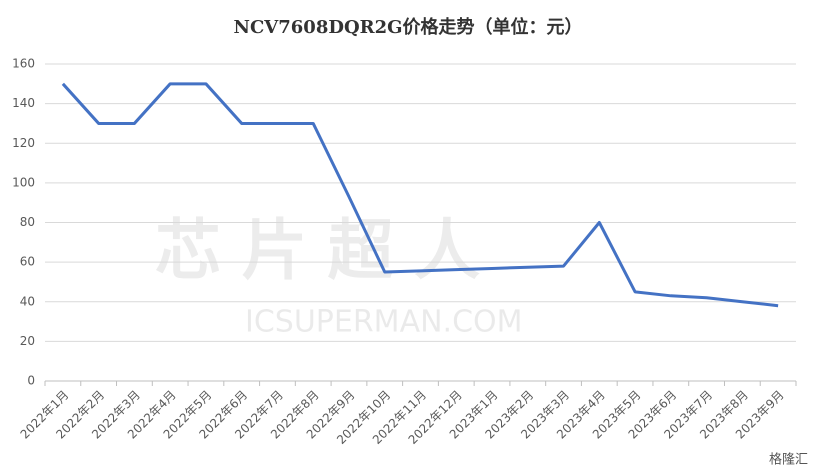 The height and width of the screenshot is (473, 815). I want to click on y-tick-label: 0, so click(31, 381).